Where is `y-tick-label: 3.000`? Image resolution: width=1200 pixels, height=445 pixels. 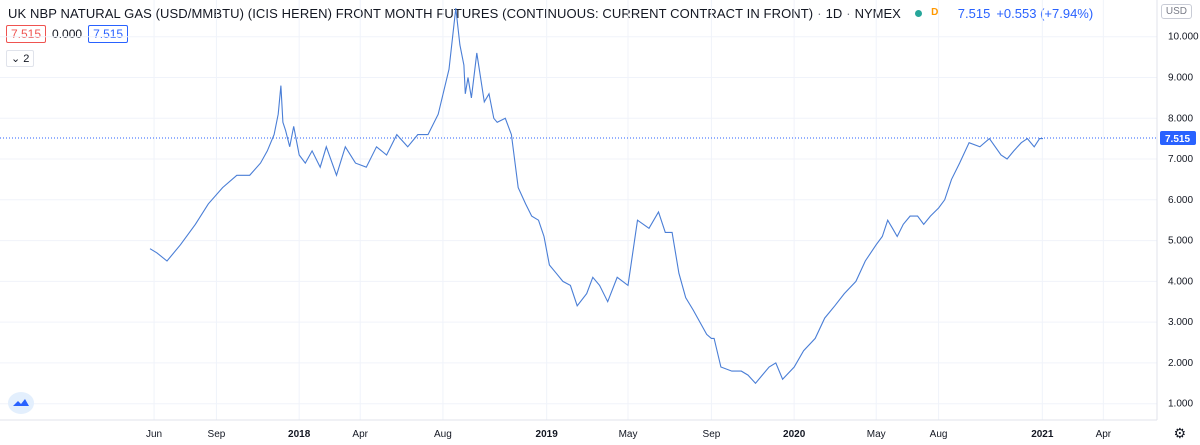
y-tick-label: 3.000 is located at coordinates (1180, 322).